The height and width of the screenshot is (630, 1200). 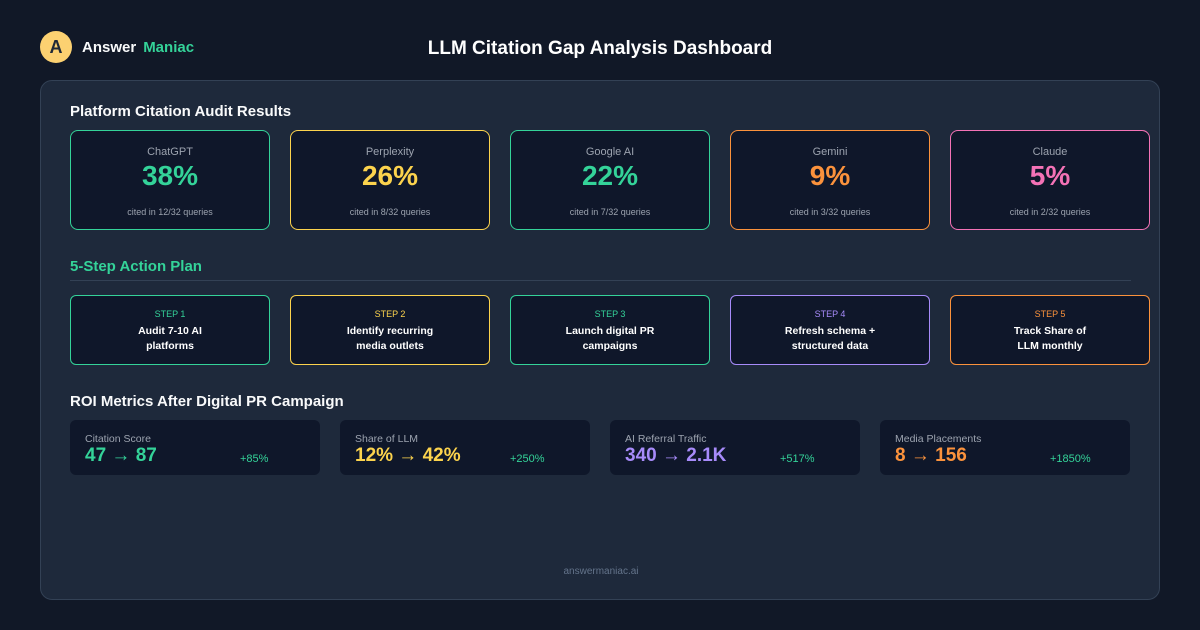 I want to click on brand-name-first: Answer, so click(x=109, y=47).